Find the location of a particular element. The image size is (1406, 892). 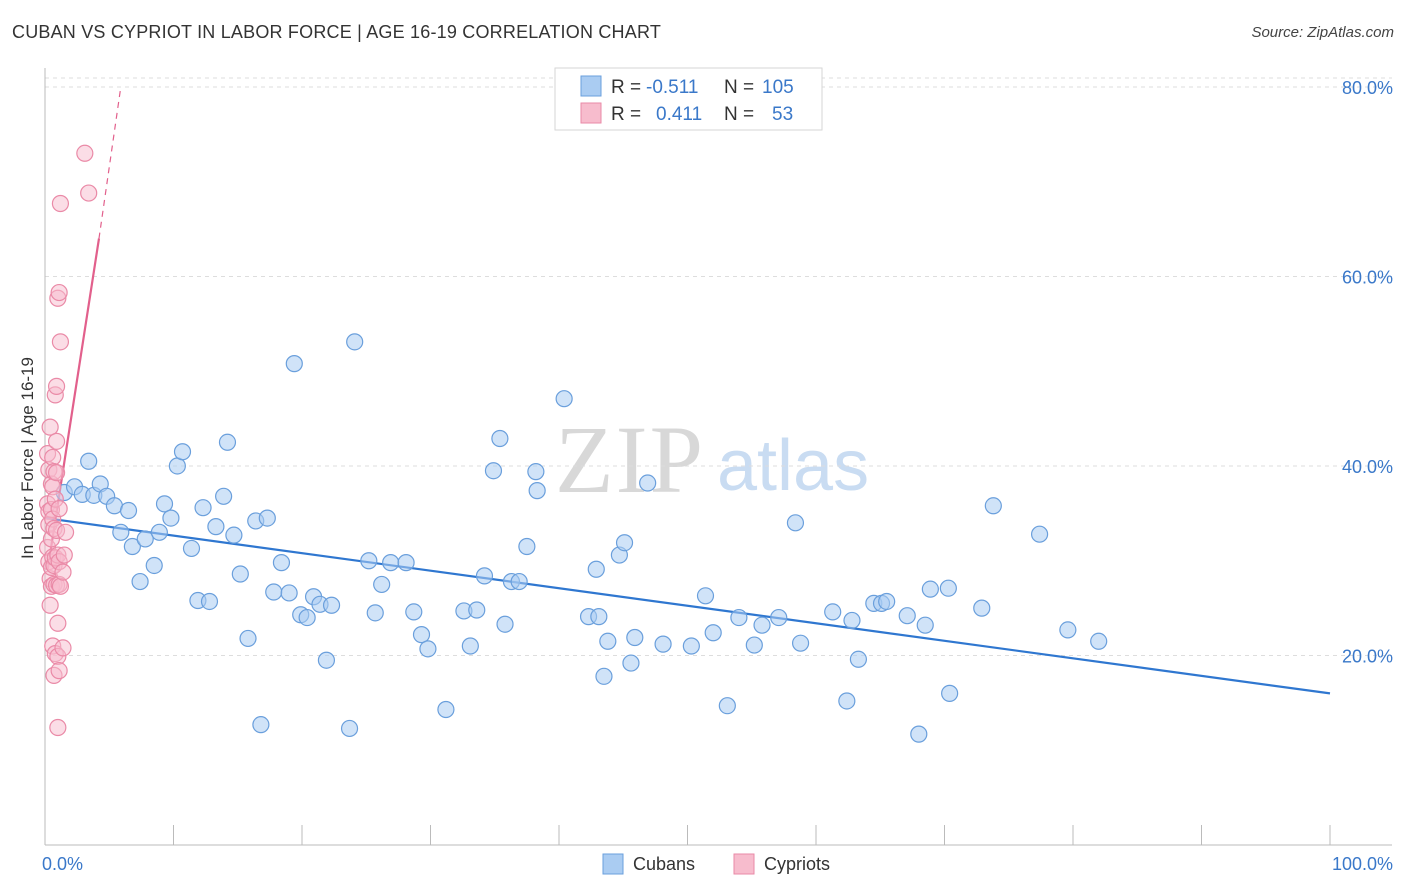

y-tick-label: 20.0% is located at coordinates (1367, 656).